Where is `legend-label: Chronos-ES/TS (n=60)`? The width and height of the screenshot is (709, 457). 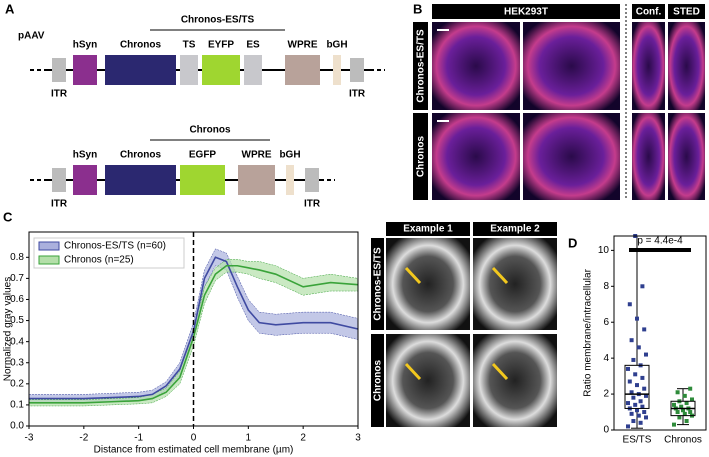
legend-label: Chronos-ES/TS (n=60) is located at coordinates (115, 246).